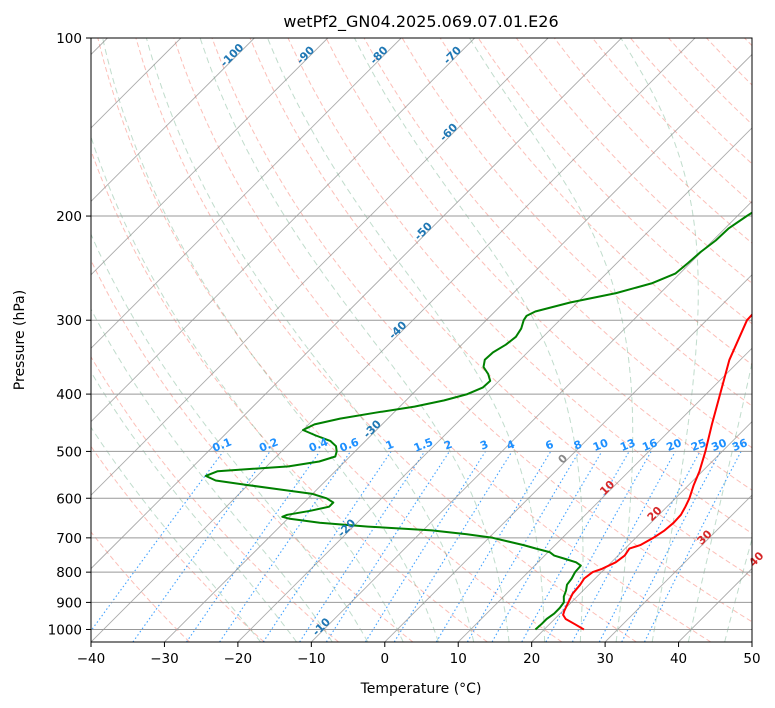  I want to click on mixing-ratio-label: 10, so click(600, 445).